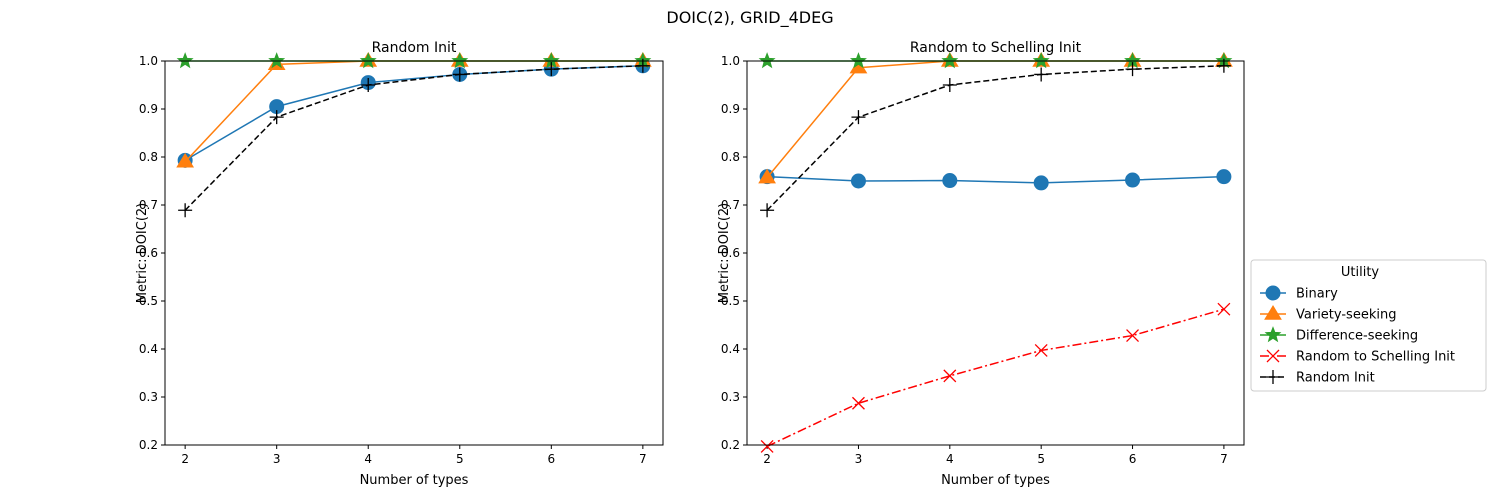 The width and height of the screenshot is (1500, 500). I want to click on legend-entry-difference-seeking: Difference-seeking, so click(1339, 335).